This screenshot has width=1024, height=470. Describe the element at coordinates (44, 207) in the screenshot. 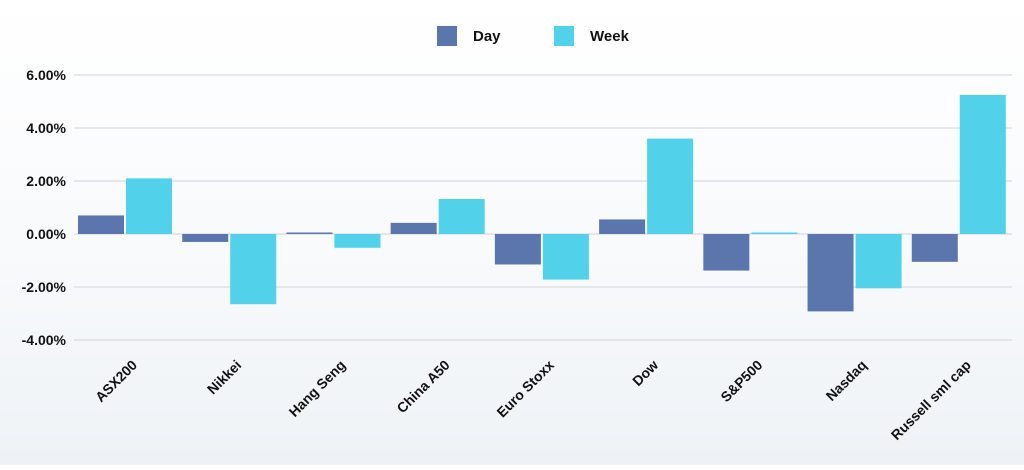

I see `y-axis-tick-labels: 6.00% 4.00% 2.00% 0.00% -2.00% -4.00%` at that location.